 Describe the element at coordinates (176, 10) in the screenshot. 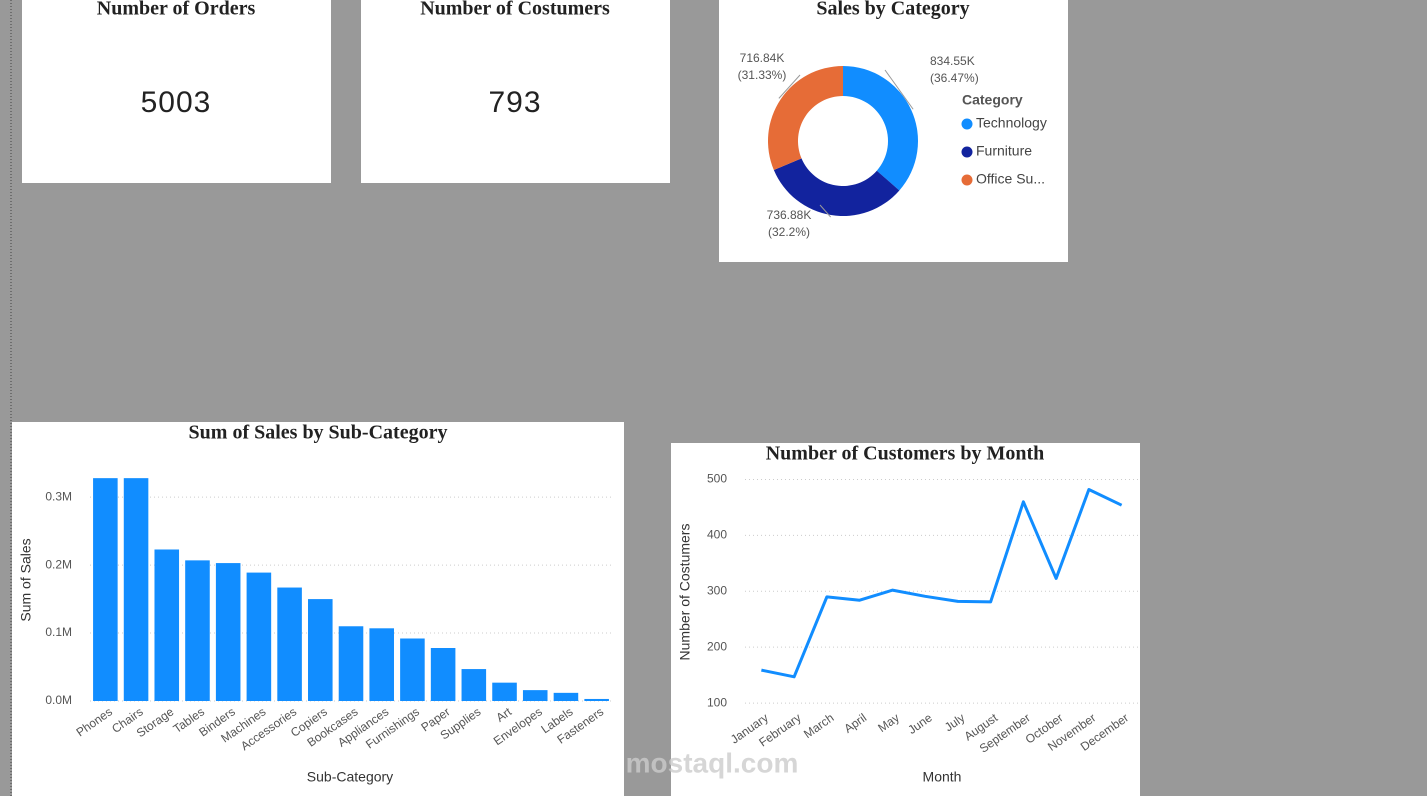

I see `card-title: Number of Orders` at that location.